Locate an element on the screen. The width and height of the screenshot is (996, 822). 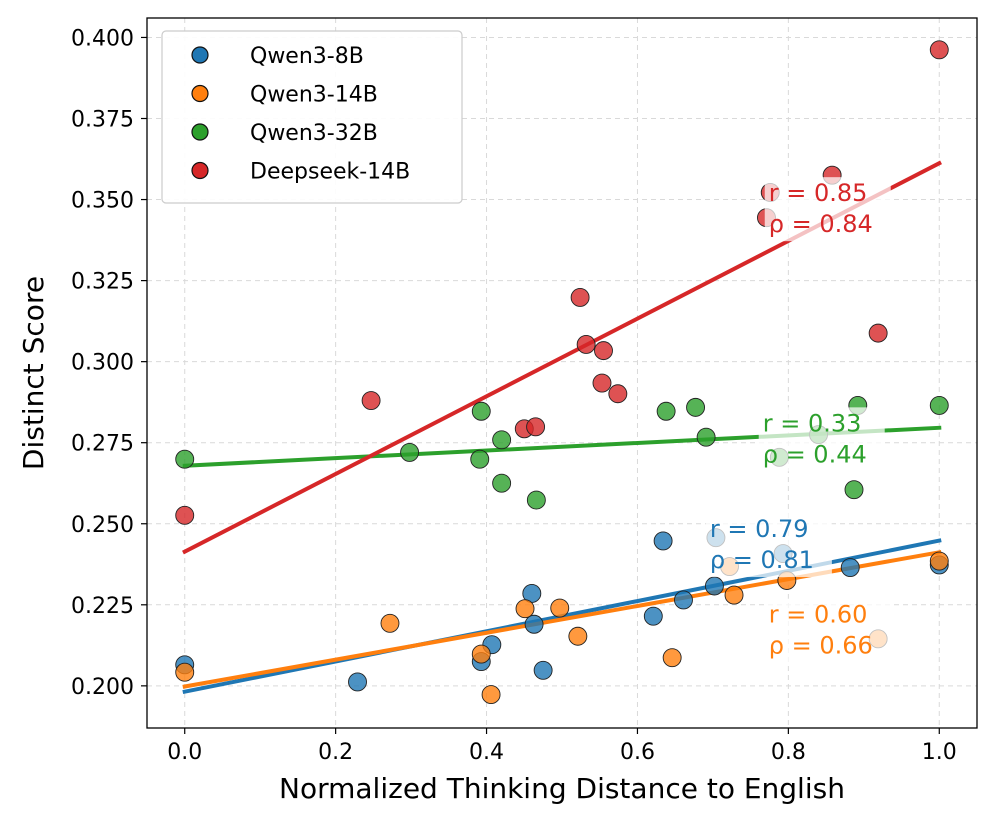
annotation-qwen3-8b: ρ = 0.81 is located at coordinates (762, 560).